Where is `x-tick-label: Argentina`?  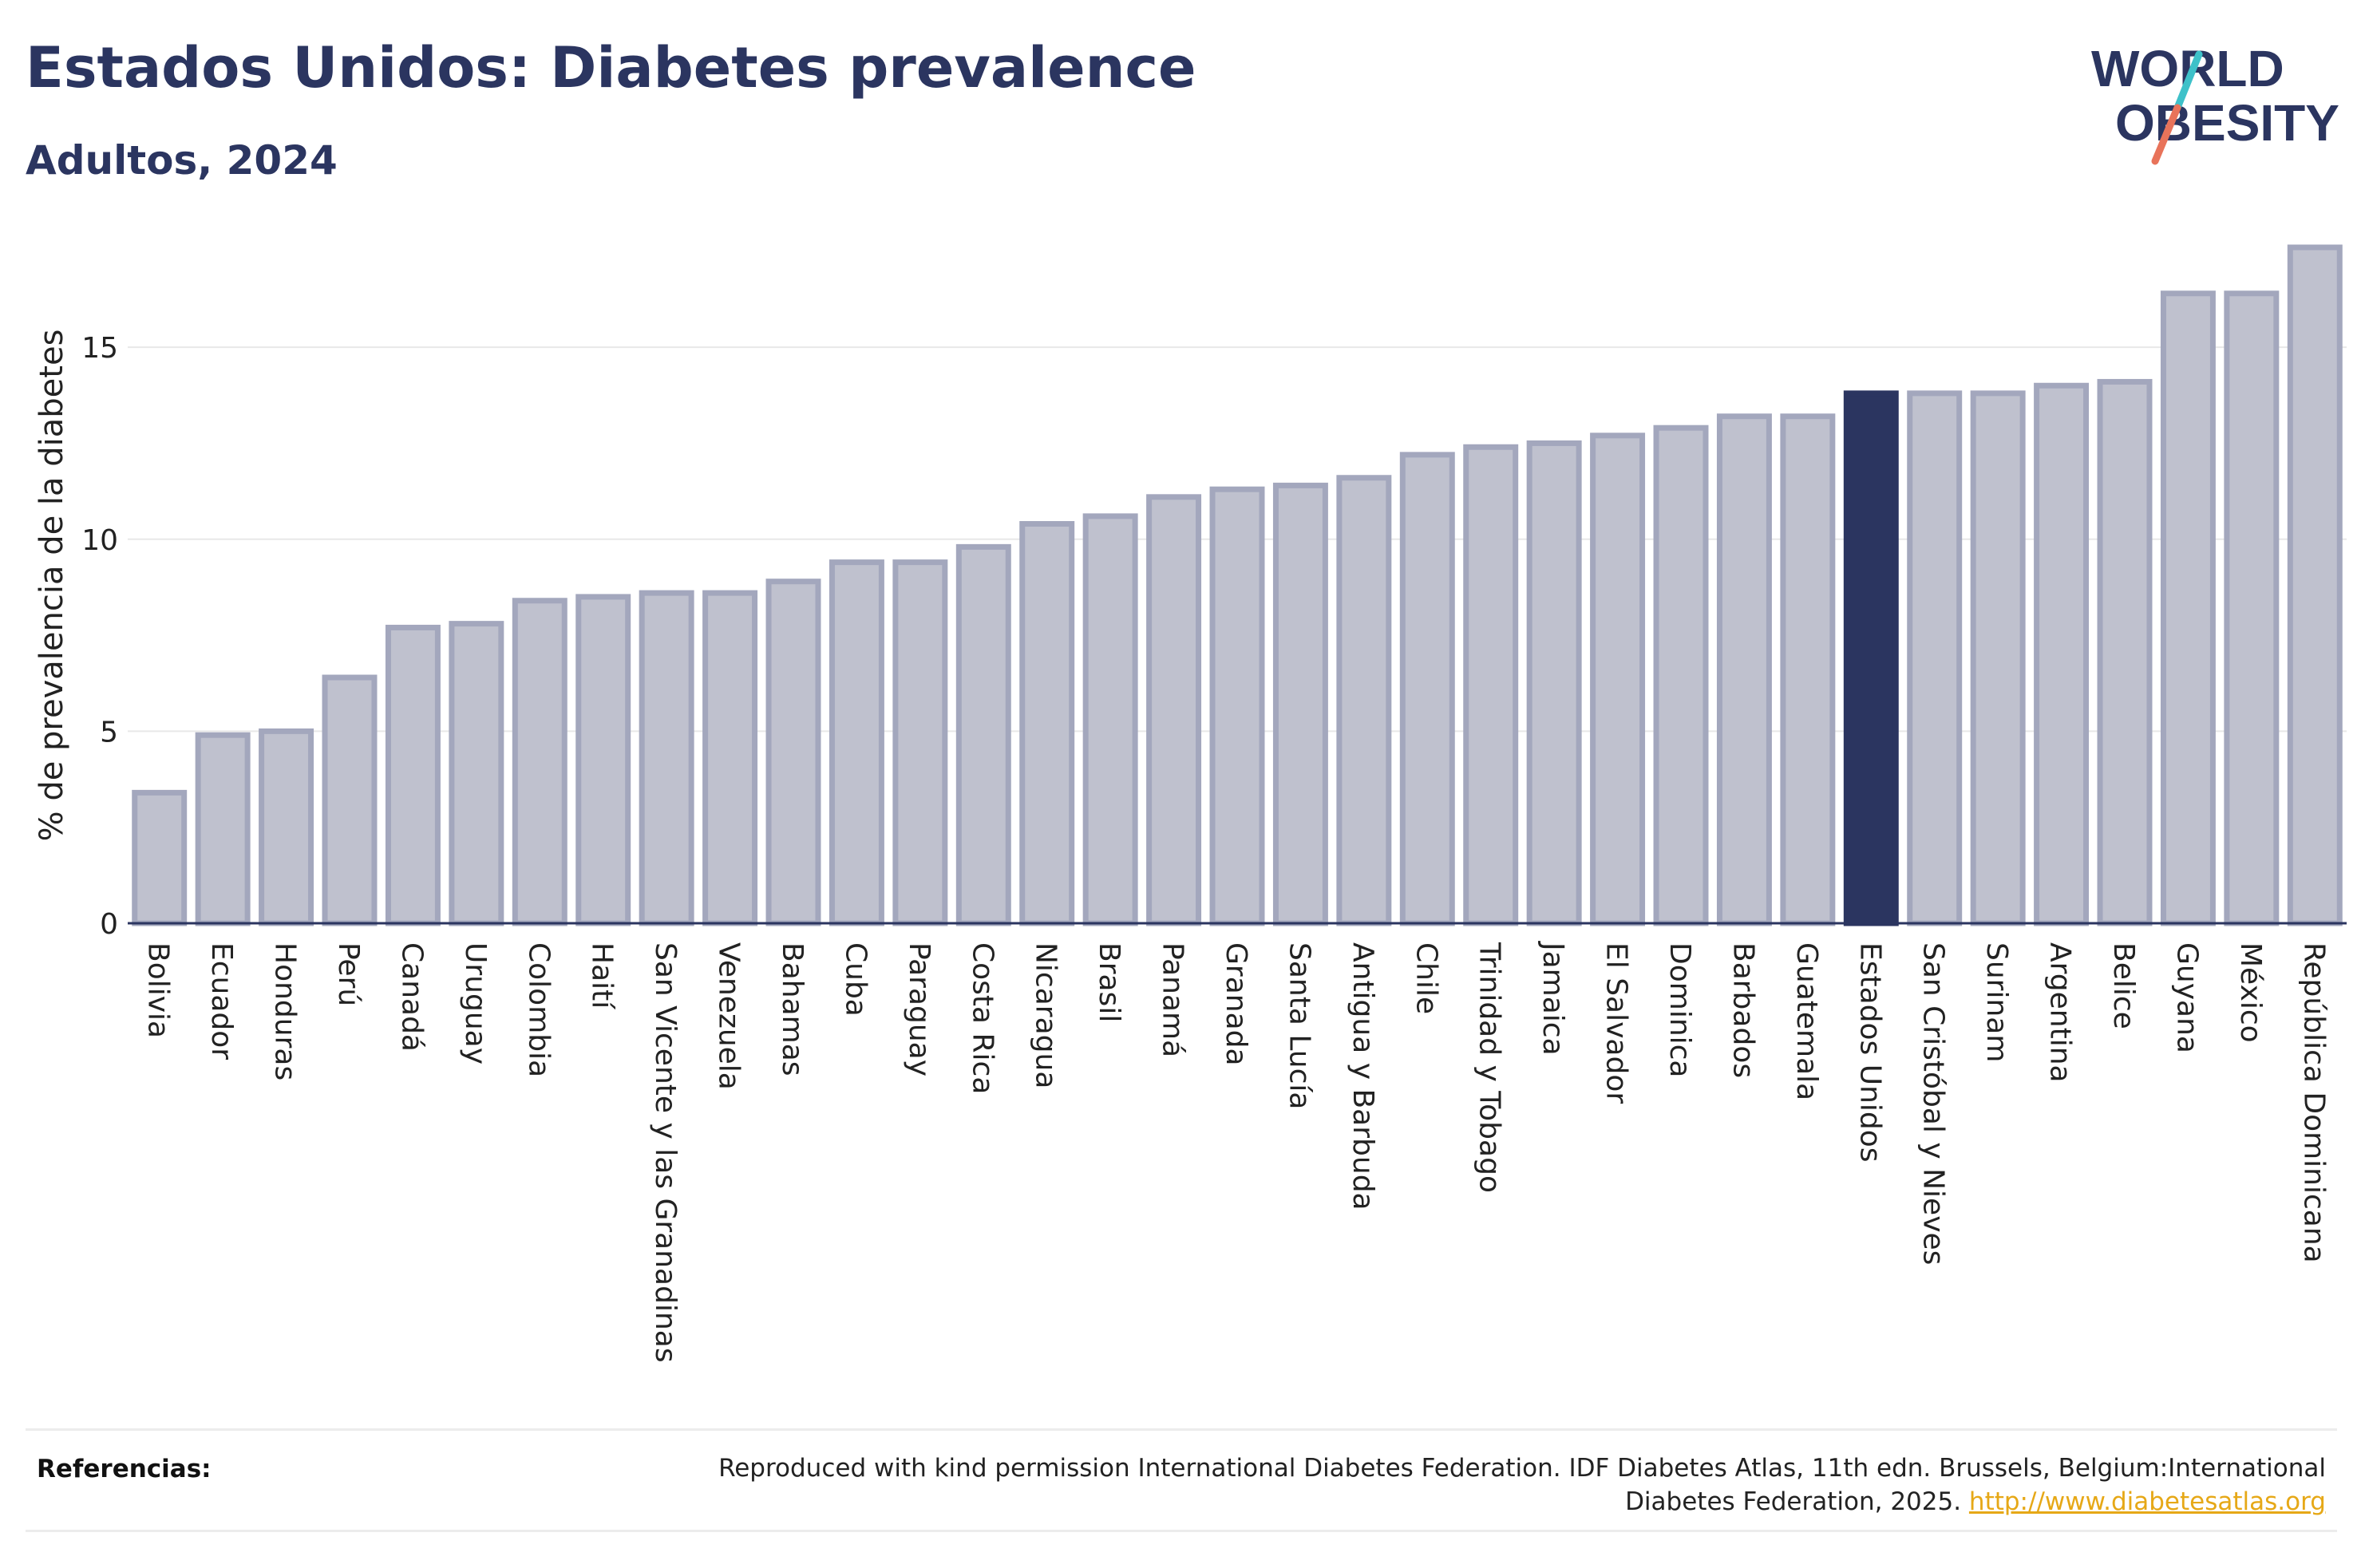 x-tick-label: Argentina is located at coordinates (2060, 1013).